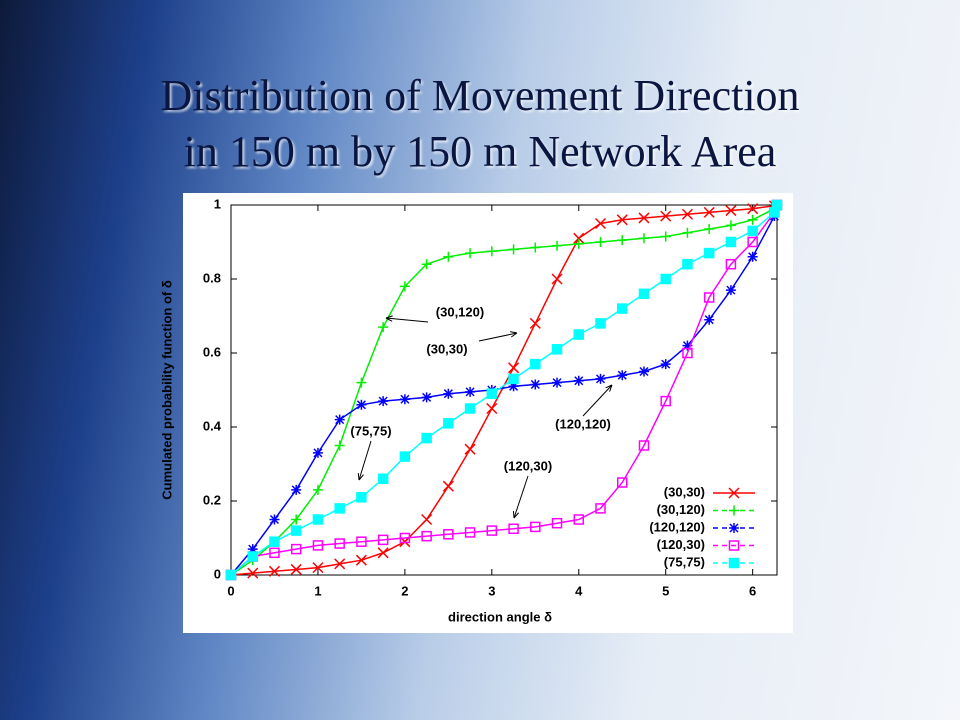 The height and width of the screenshot is (720, 960). I want to click on x-tick-label: 5, so click(665, 590).